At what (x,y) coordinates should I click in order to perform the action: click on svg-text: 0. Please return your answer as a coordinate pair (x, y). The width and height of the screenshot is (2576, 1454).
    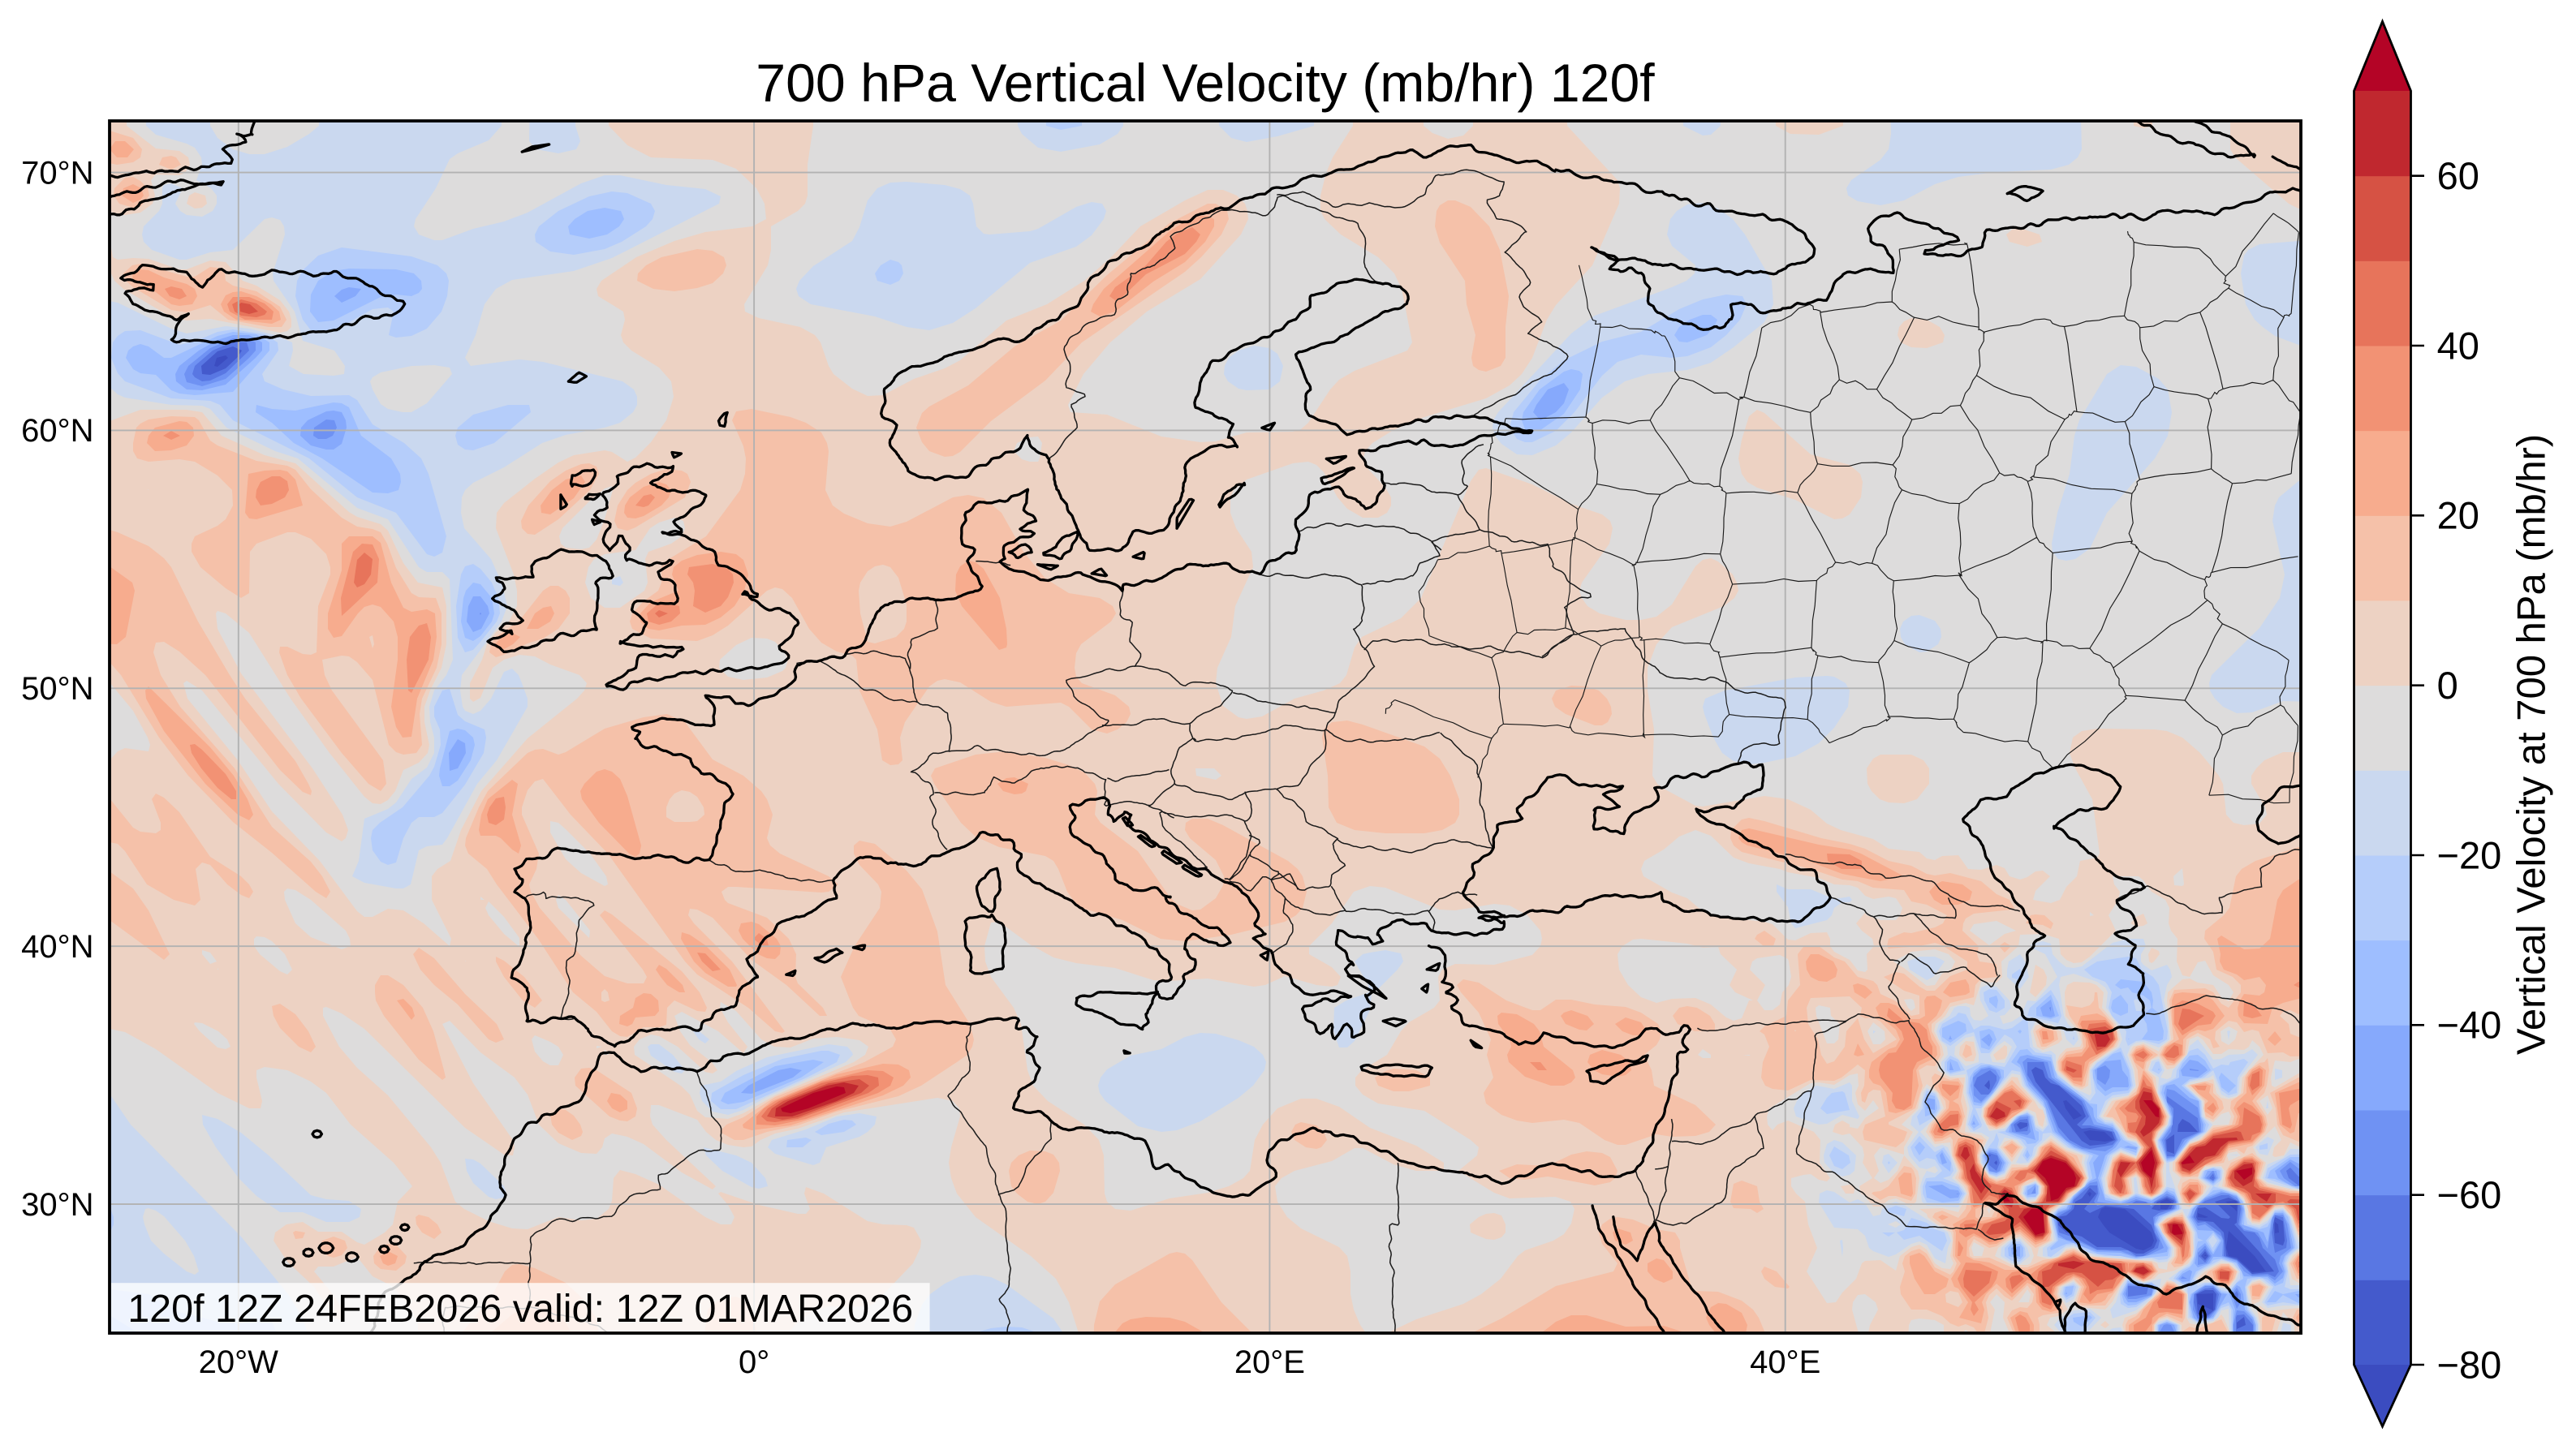
    Looking at the image, I should click on (2448, 686).